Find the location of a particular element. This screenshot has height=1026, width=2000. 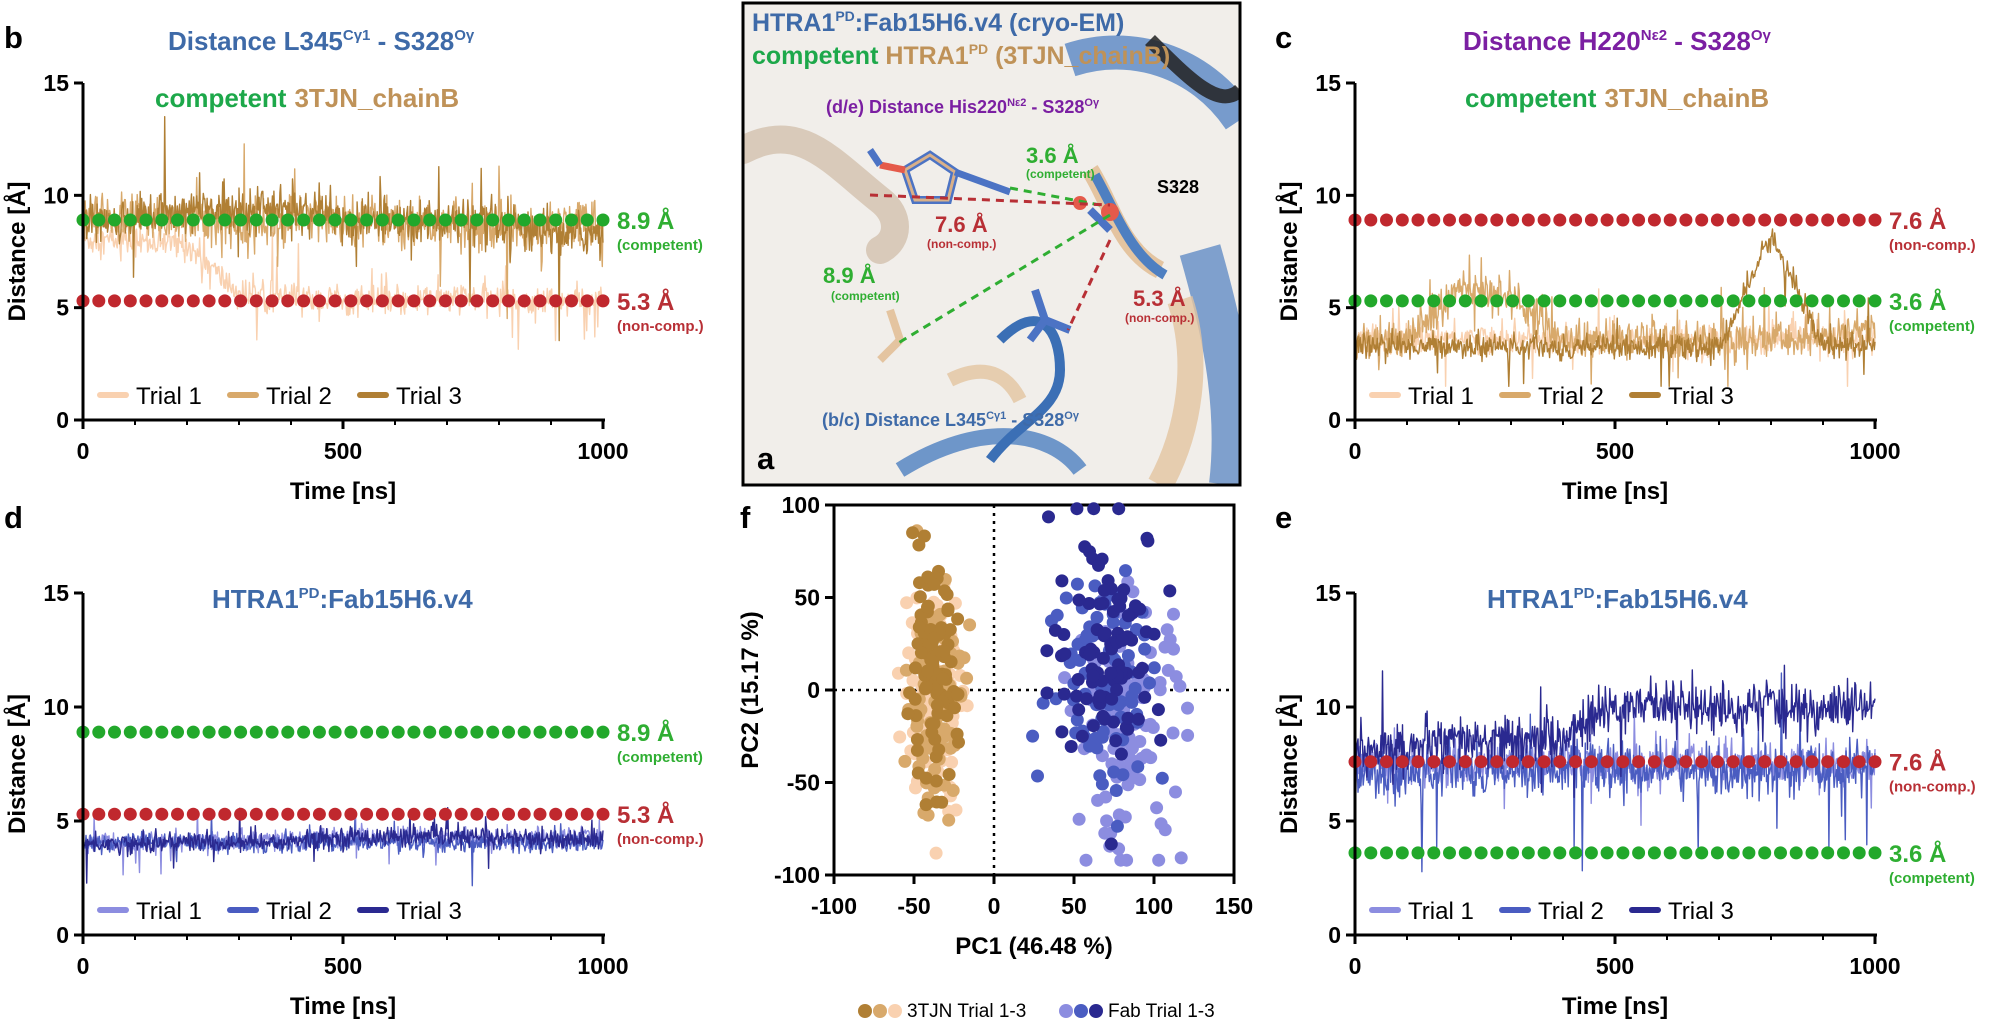

distance-line-5.3 is located at coordinates (1089, 285).